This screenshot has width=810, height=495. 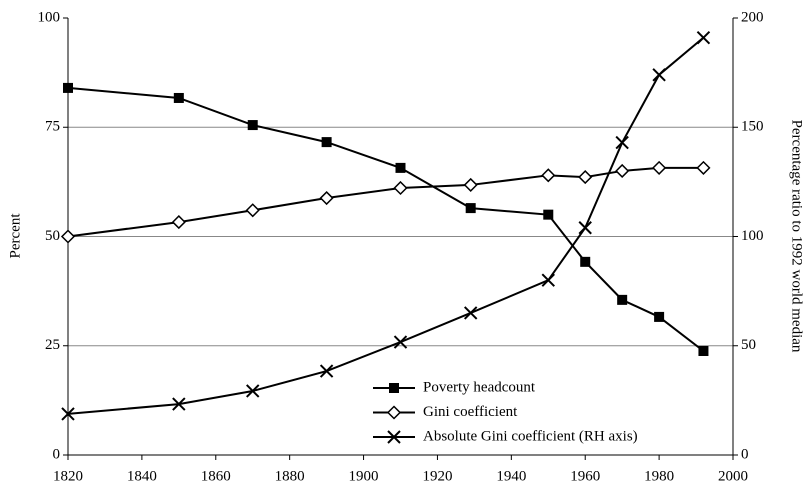 What do you see at coordinates (470, 412) in the screenshot?
I see `legend-label: Gini coefficient` at bounding box center [470, 412].